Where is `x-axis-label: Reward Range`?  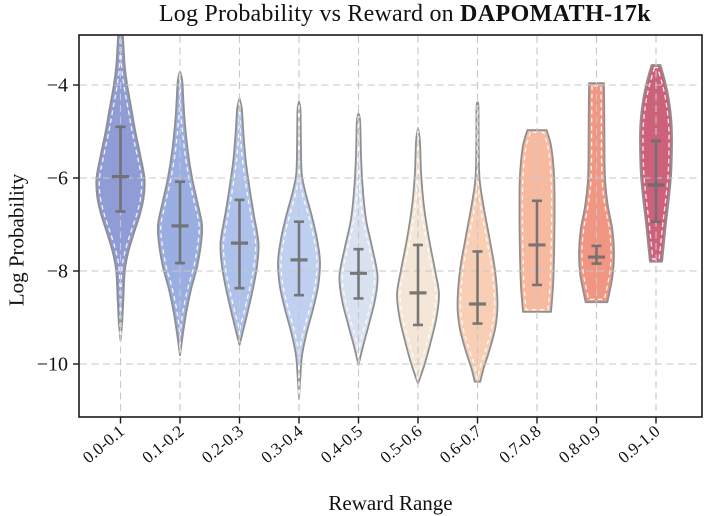
x-axis-label: Reward Range is located at coordinates (390, 503).